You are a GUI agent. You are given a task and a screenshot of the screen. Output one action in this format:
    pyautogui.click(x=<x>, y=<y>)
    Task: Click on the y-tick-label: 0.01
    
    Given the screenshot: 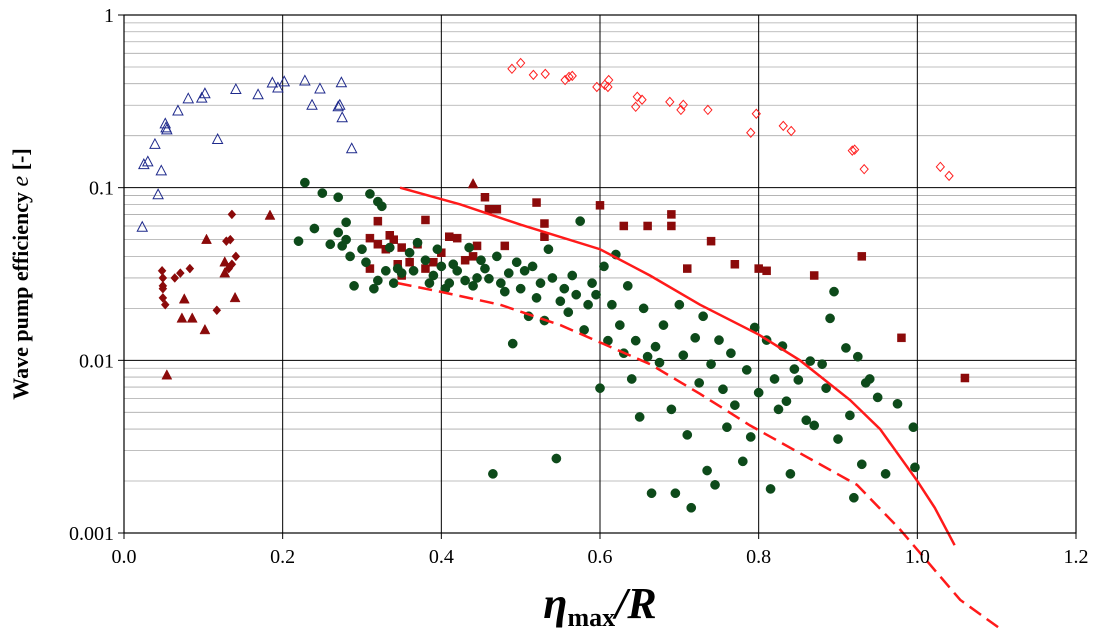 What is the action you would take?
    pyautogui.click(x=96, y=361)
    